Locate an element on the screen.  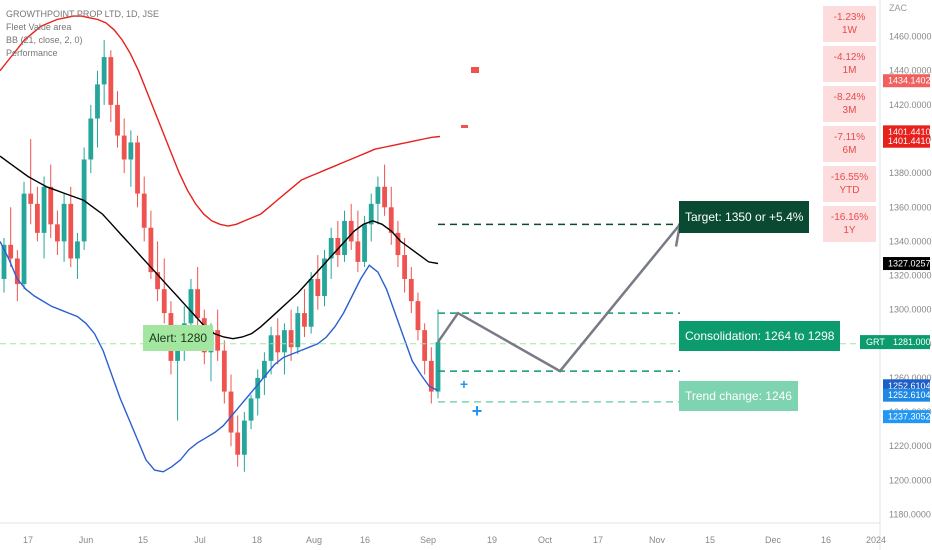
price-tag-label: 1237.3052 is located at coordinates (909, 417).